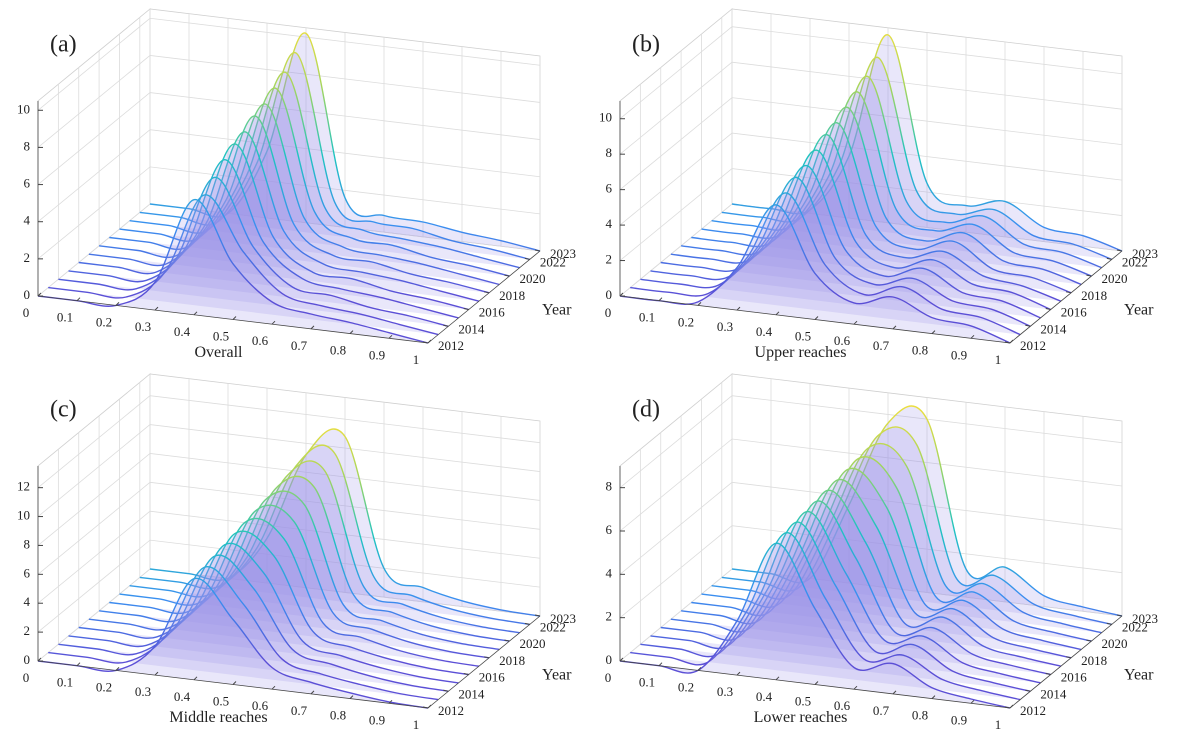  What do you see at coordinates (219, 352) in the screenshot?
I see `axis-title: Overall` at bounding box center [219, 352].